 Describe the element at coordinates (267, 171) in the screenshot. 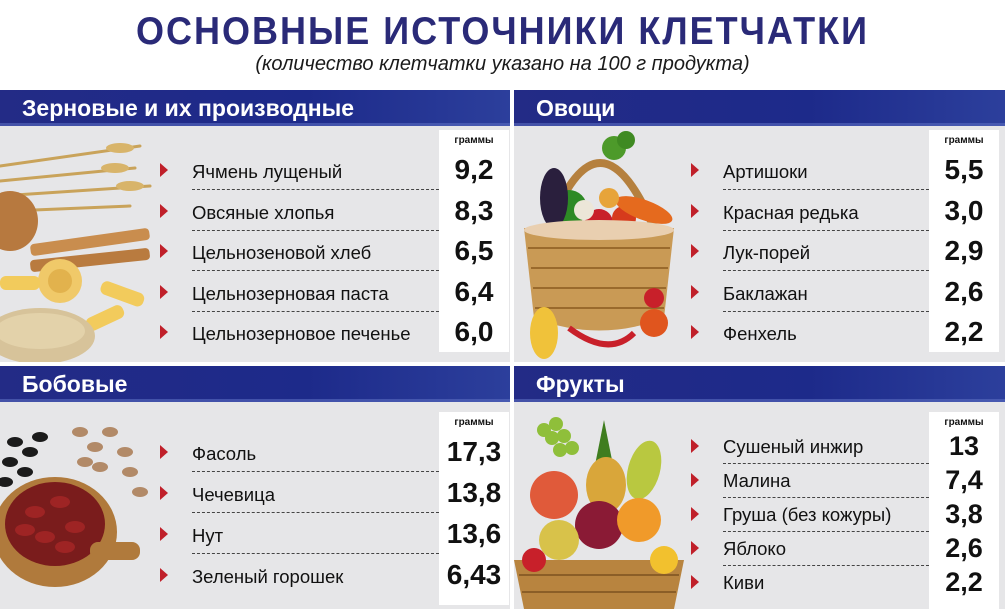

I see `item-name: Ячмень лущеный` at that location.